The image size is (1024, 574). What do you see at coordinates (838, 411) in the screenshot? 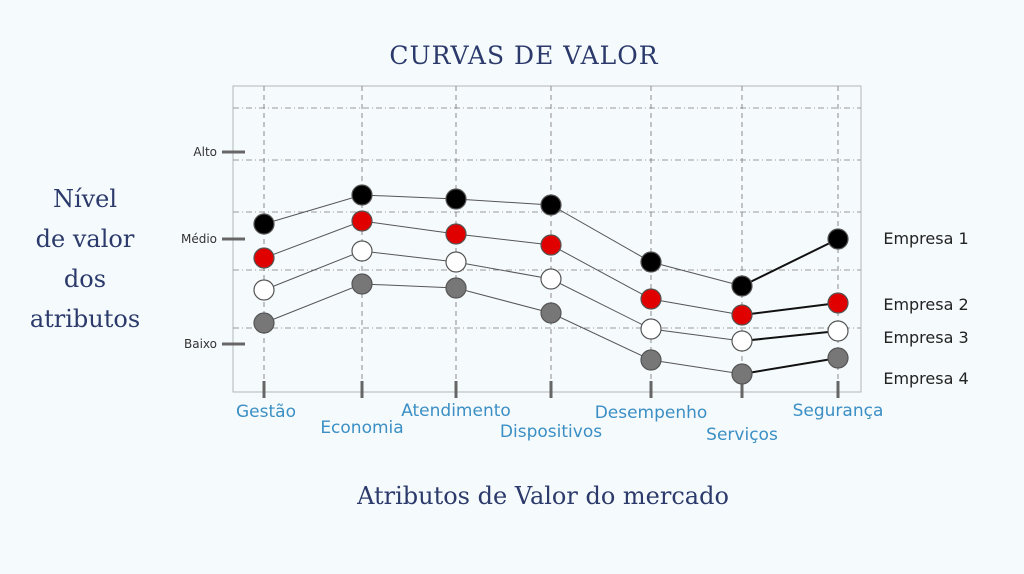
I see `x-category-label: Segurança` at bounding box center [838, 411].